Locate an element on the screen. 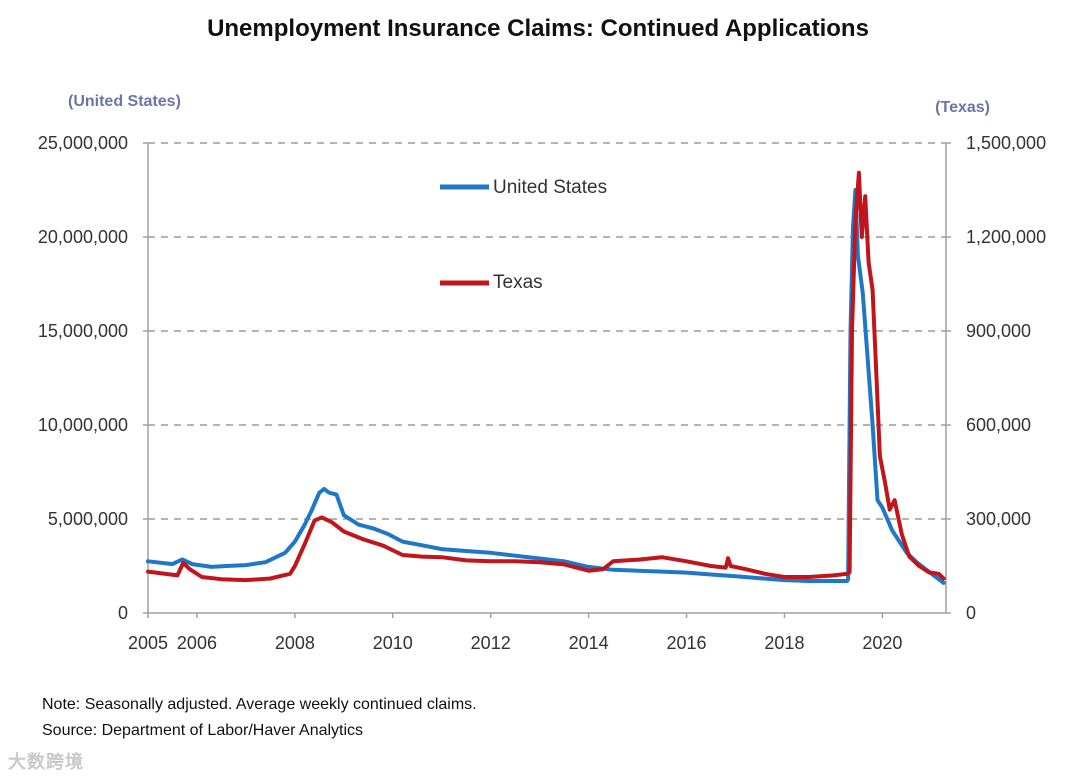 The height and width of the screenshot is (782, 1080). right-tick-label: 300,000 is located at coordinates (998, 519).